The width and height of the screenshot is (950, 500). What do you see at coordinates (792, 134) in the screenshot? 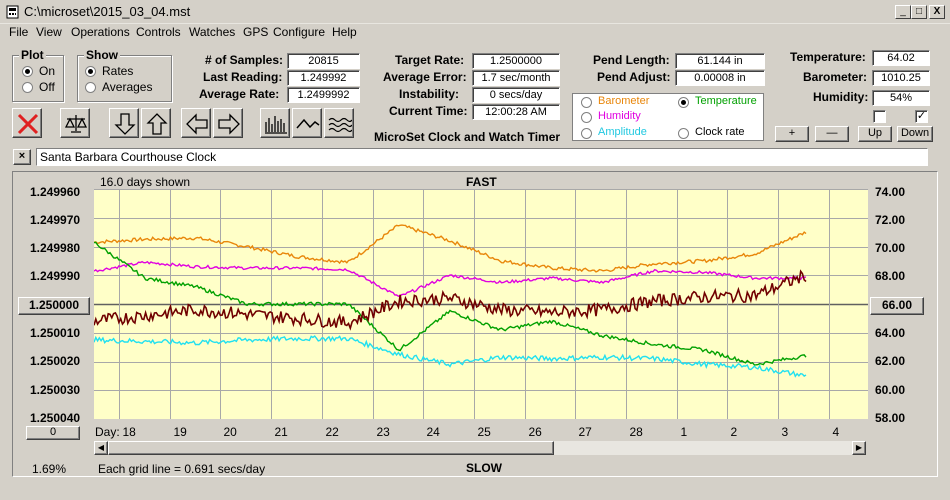
I see `plus-button: +` at bounding box center [792, 134].